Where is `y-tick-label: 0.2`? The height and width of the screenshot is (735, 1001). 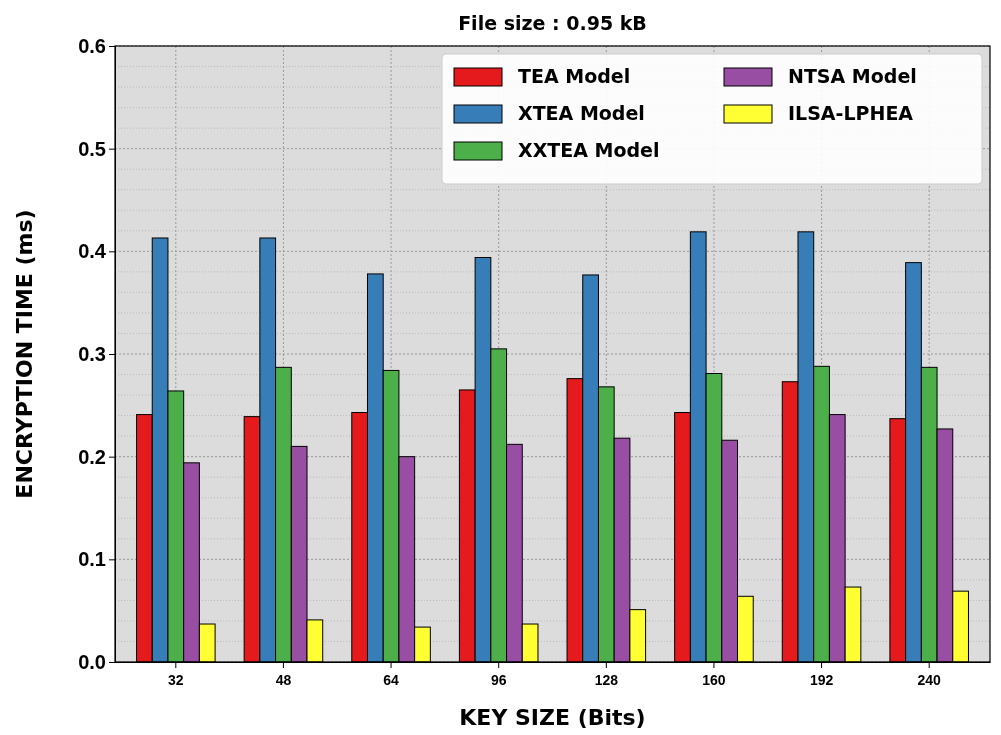 y-tick-label: 0.2 is located at coordinates (92, 456).